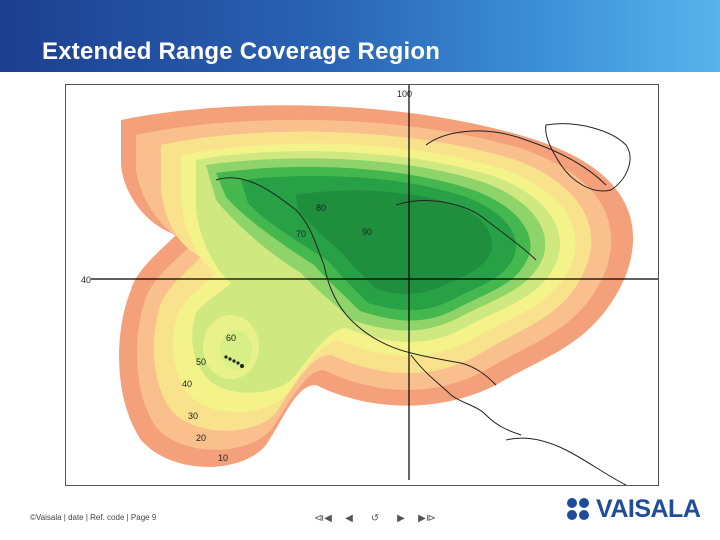  Describe the element at coordinates (301, 234) in the screenshot. I see `contour-label-70: 70` at that location.